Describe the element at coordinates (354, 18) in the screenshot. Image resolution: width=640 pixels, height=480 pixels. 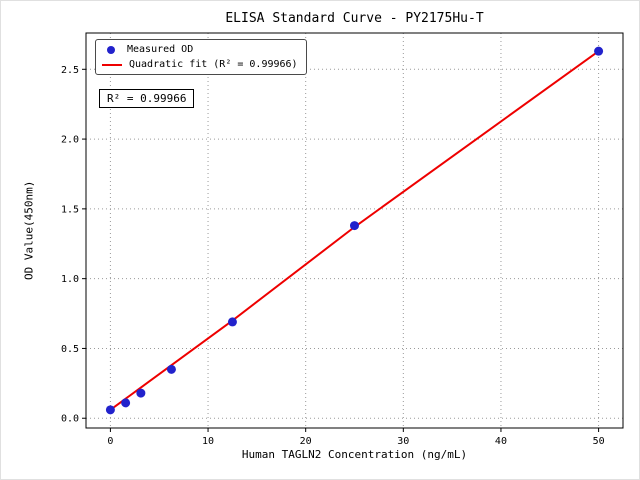
I see `chart-title: ELISA Standard Curve - PY2175Hu-T` at that location.